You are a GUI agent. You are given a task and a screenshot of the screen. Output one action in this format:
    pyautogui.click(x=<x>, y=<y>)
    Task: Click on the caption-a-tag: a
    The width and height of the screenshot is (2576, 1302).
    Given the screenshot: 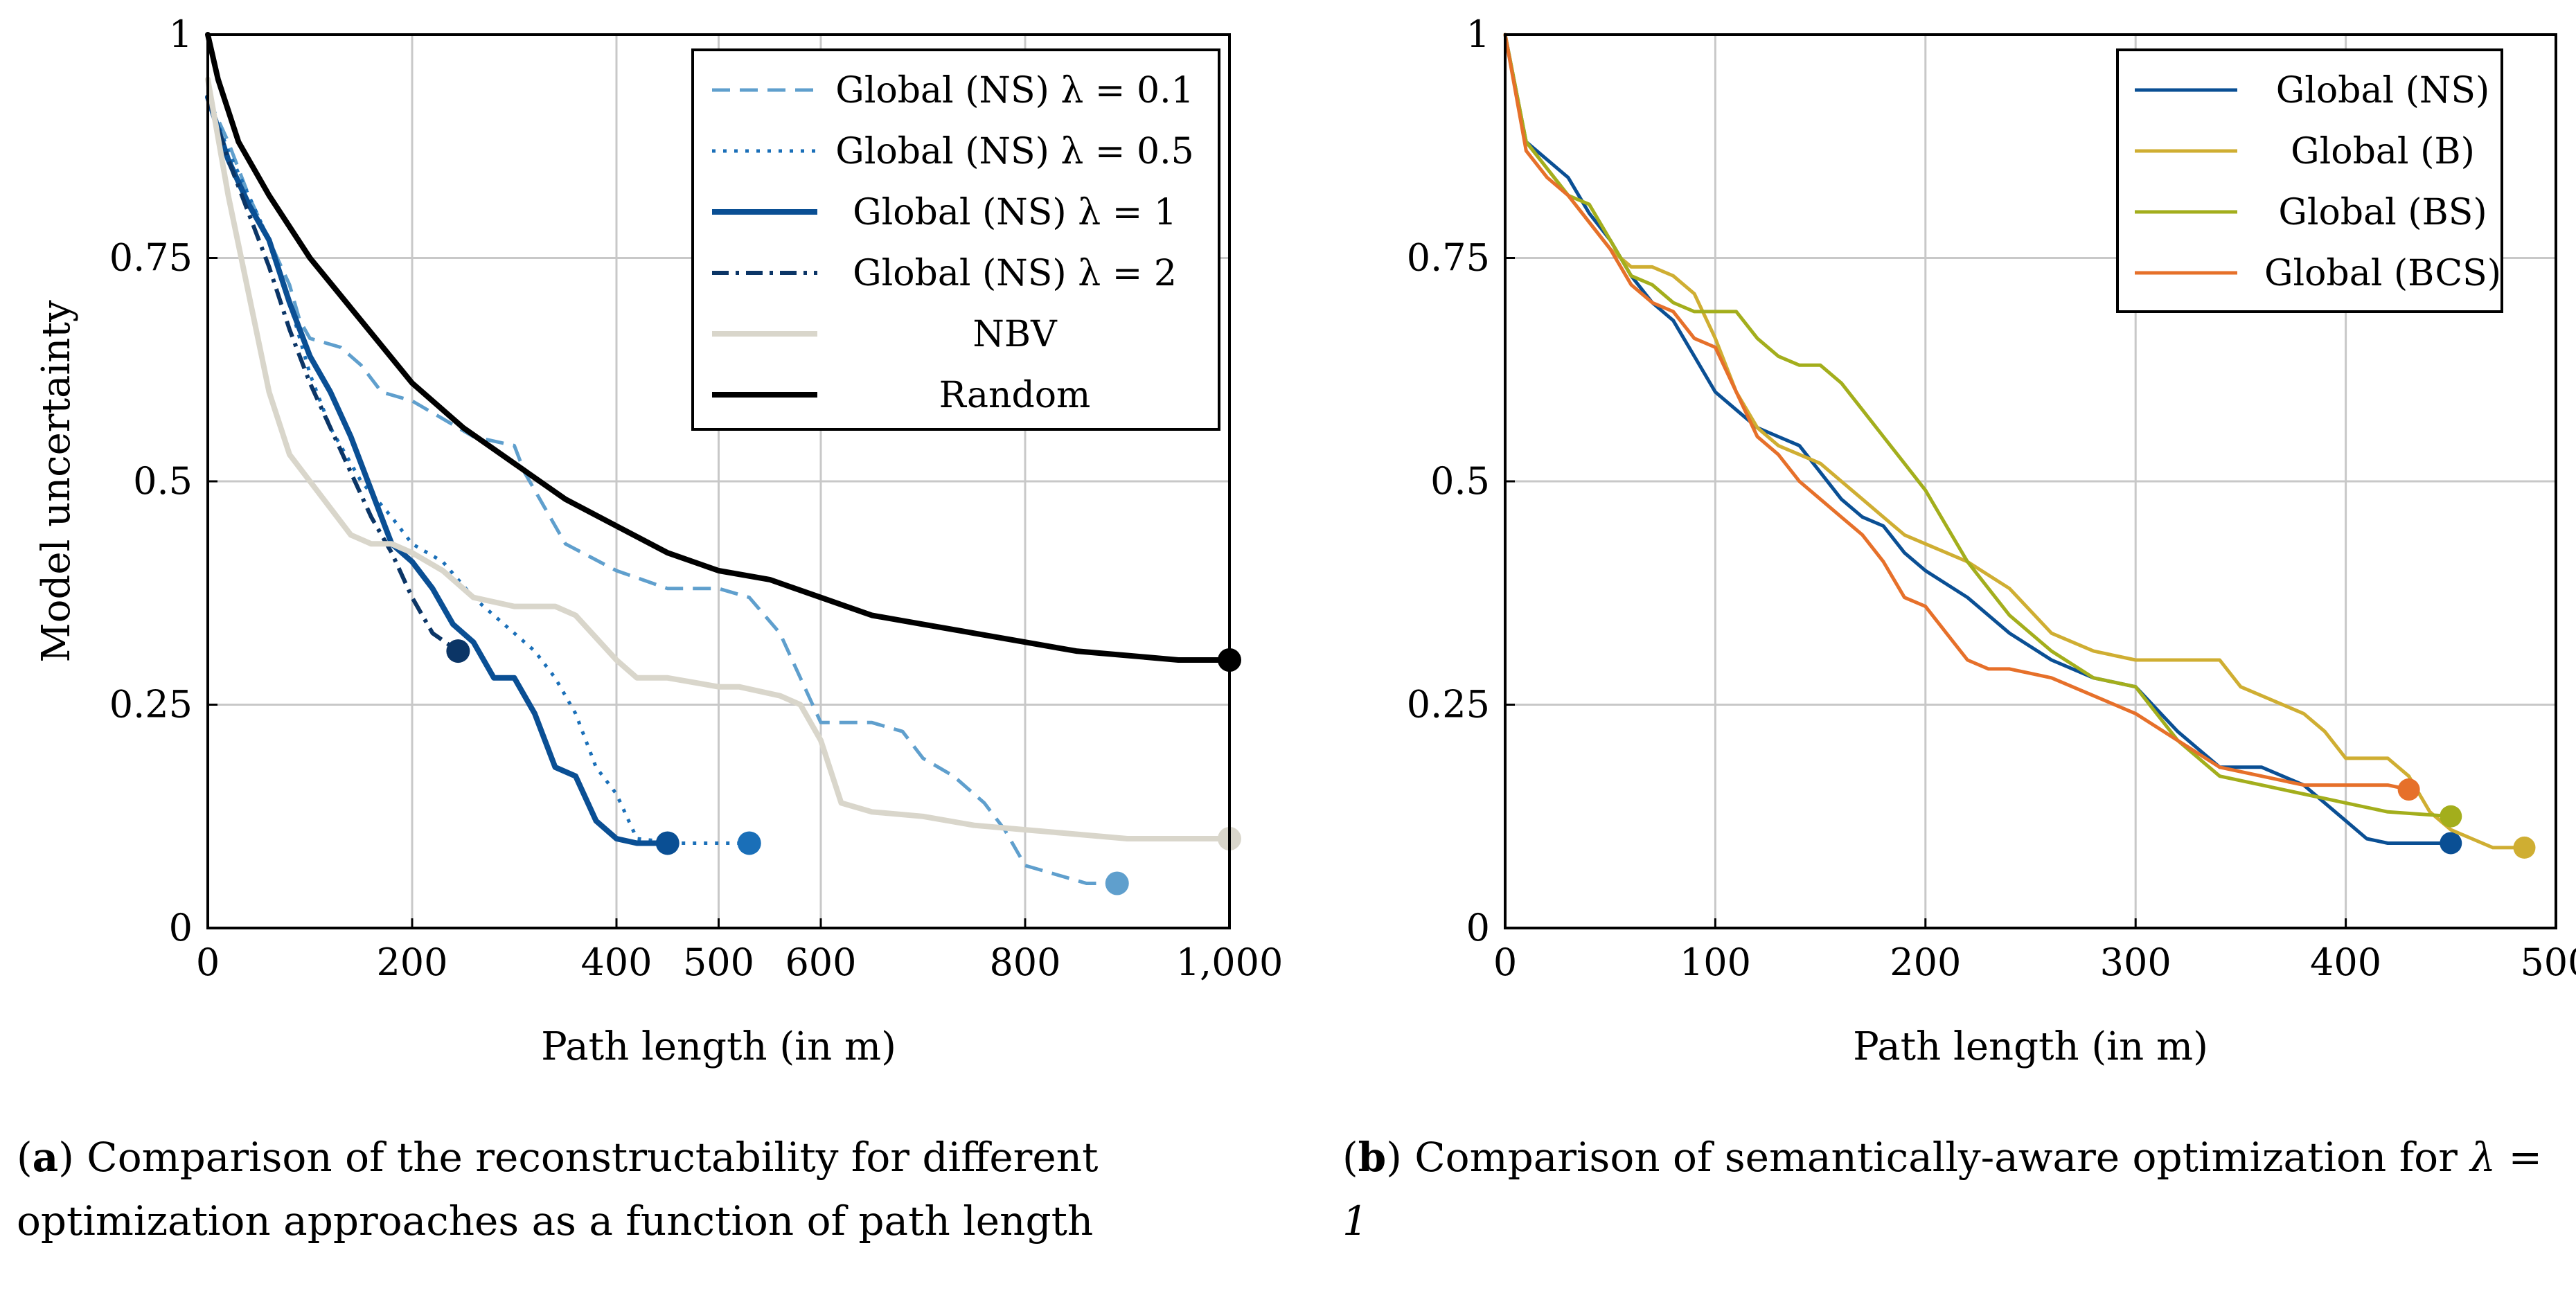 What is the action you would take?
    pyautogui.click(x=45, y=1157)
    